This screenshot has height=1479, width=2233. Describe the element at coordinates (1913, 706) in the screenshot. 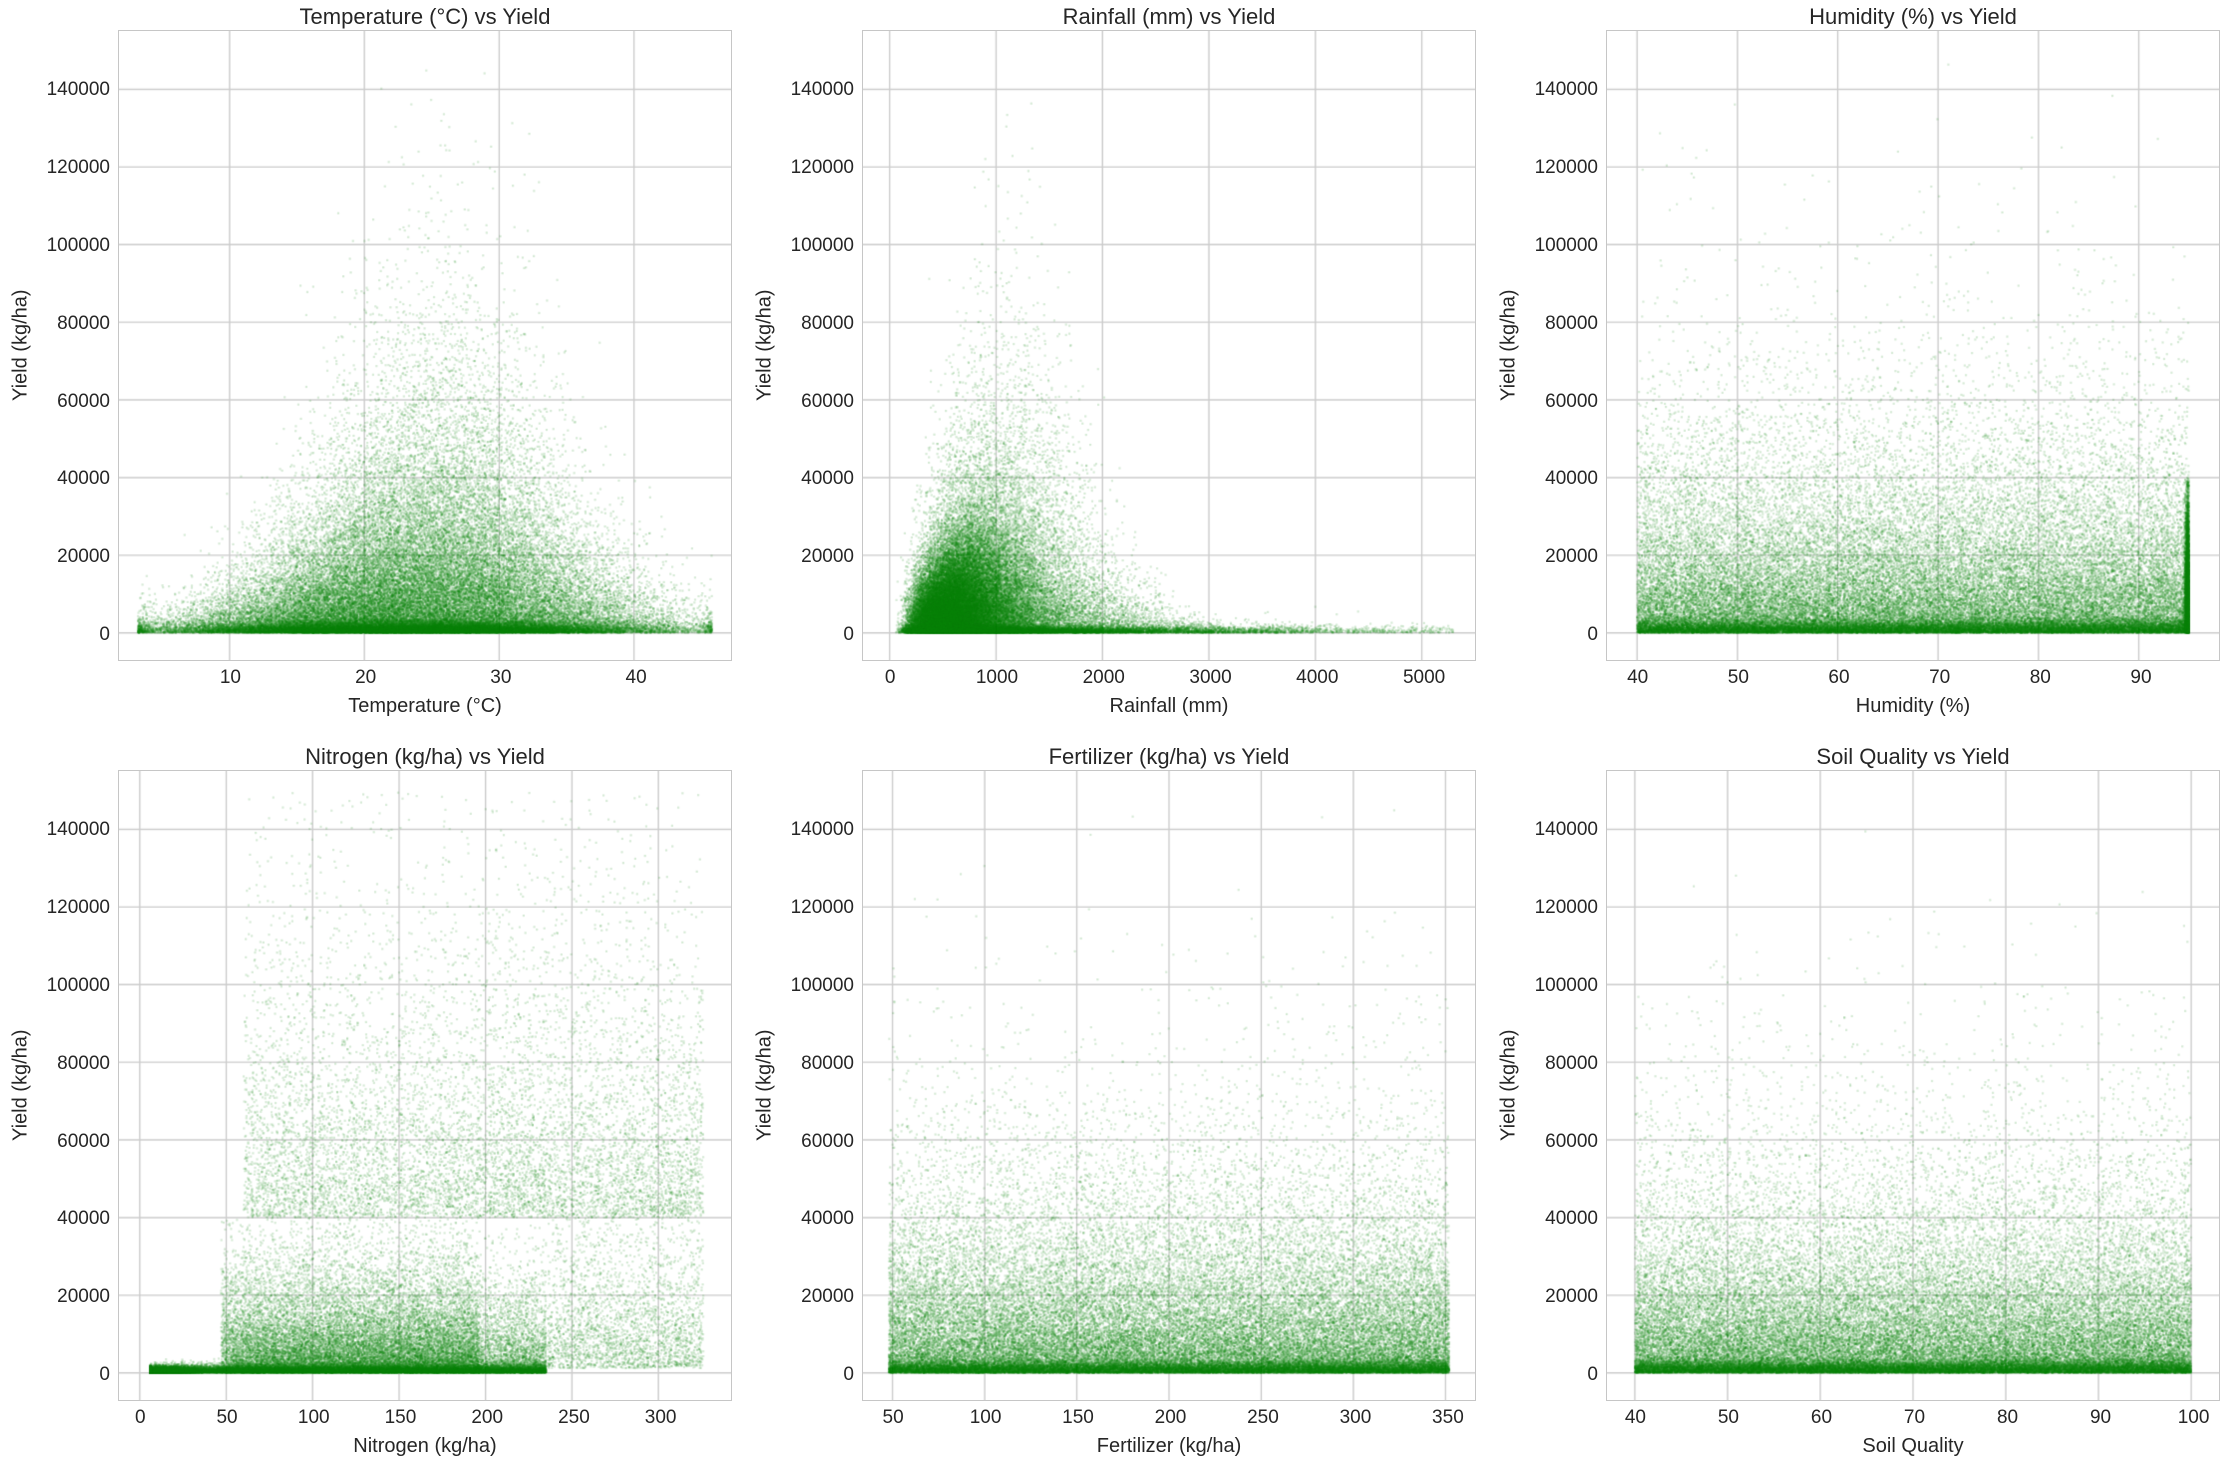

I see `x-axis-label: Humidity (%)` at that location.